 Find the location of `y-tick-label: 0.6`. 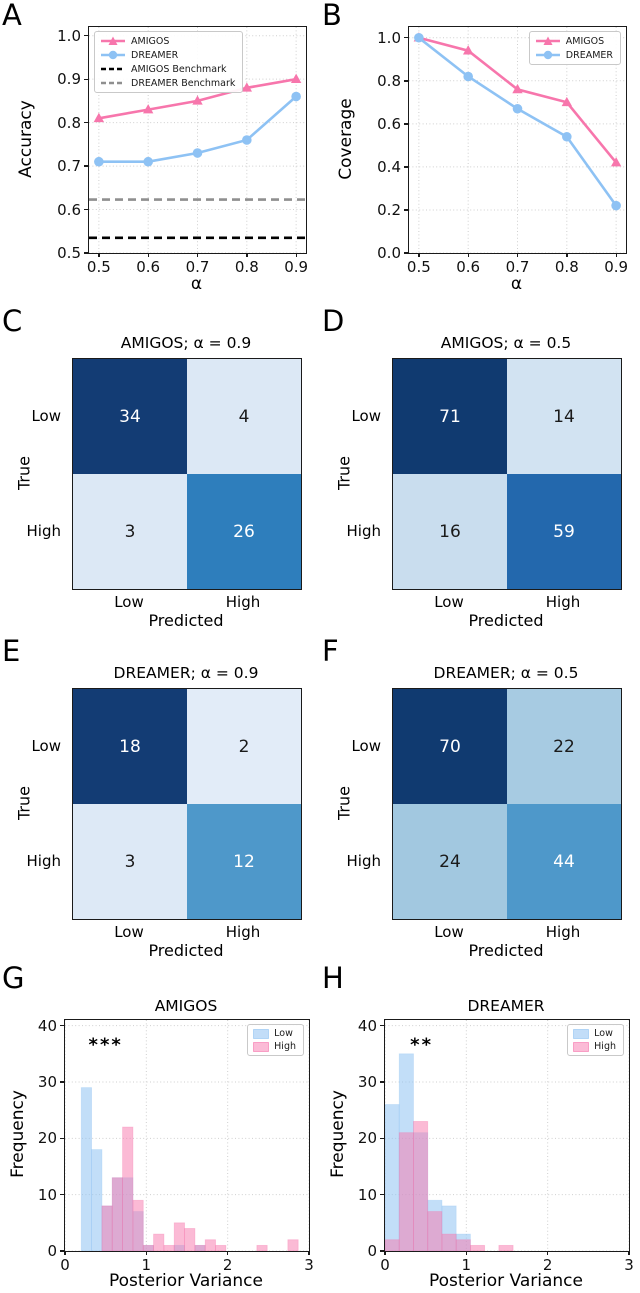

y-tick-label: 0.6 is located at coordinates (389, 123).